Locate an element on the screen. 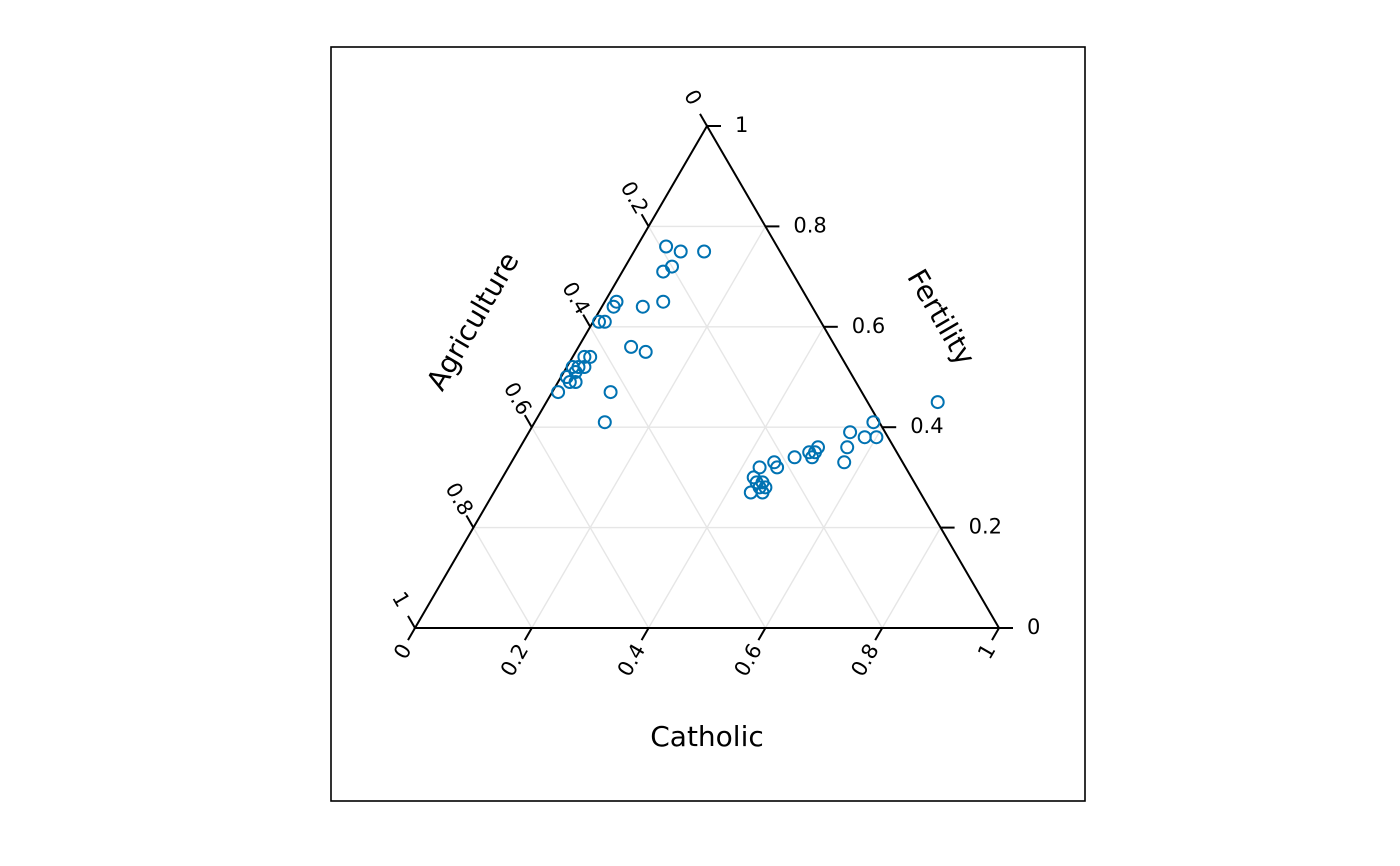  tick-label-fertility: 0.8 is located at coordinates (809, 225).